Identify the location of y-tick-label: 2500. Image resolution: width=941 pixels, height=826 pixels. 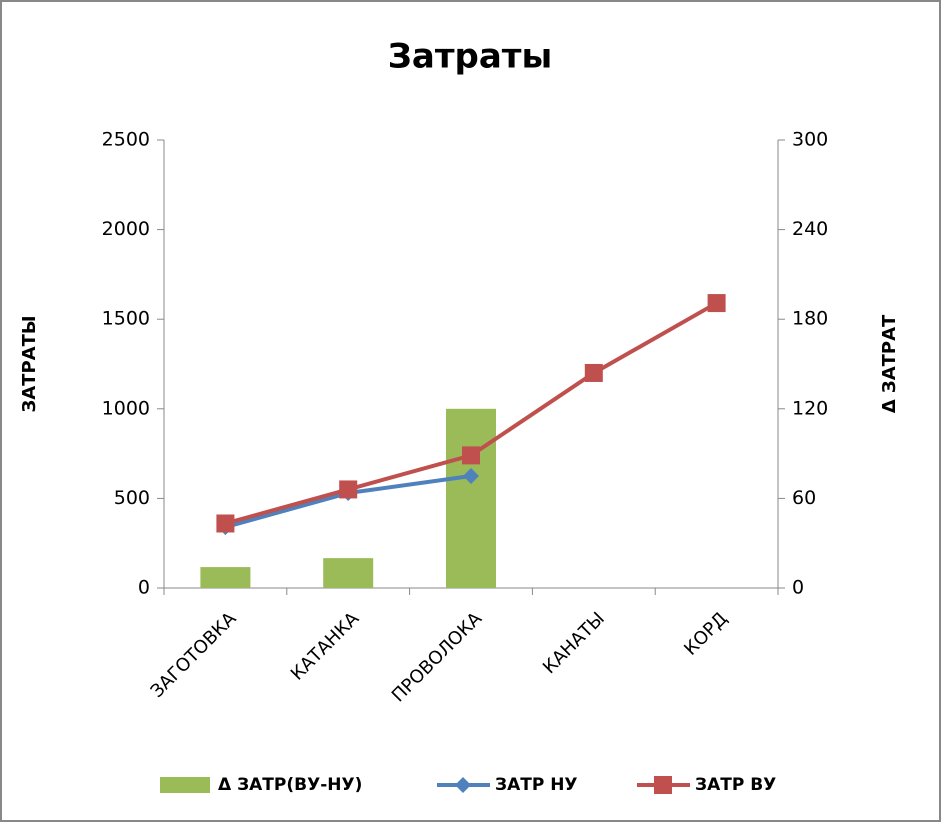
(126, 140).